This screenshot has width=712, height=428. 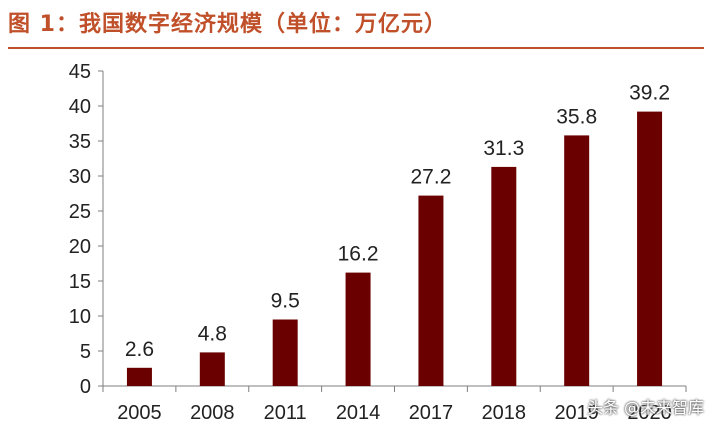 What do you see at coordinates (356, 48) in the screenshot?
I see `title-underline` at bounding box center [356, 48].